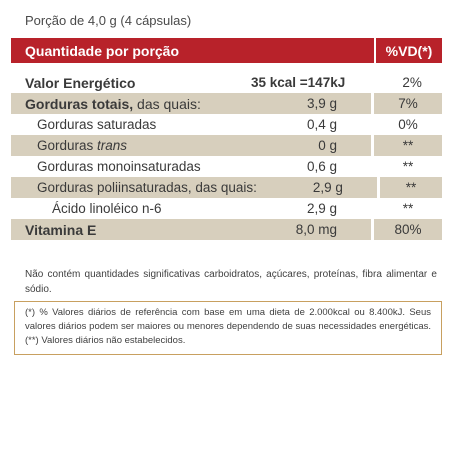 This screenshot has width=460, height=450. I want to click on serving-size: Porção de 4,0 g (4 cápsulas), so click(108, 20).